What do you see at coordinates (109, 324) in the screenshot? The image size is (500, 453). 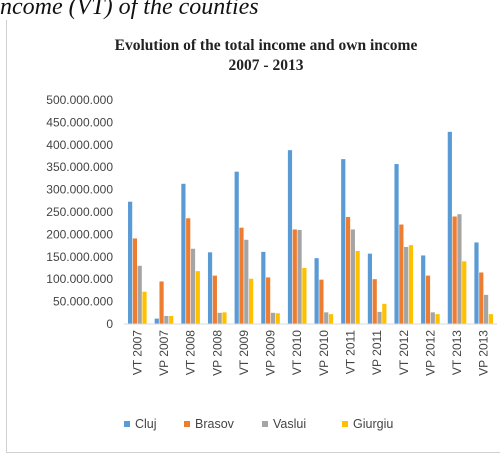 I see `y-tick-label: 0` at bounding box center [109, 324].